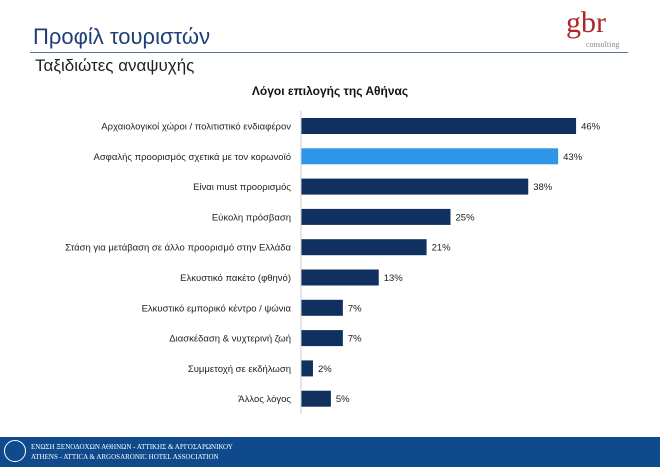  Describe the element at coordinates (15, 451) in the screenshot. I see `association-emblem-icon` at that location.